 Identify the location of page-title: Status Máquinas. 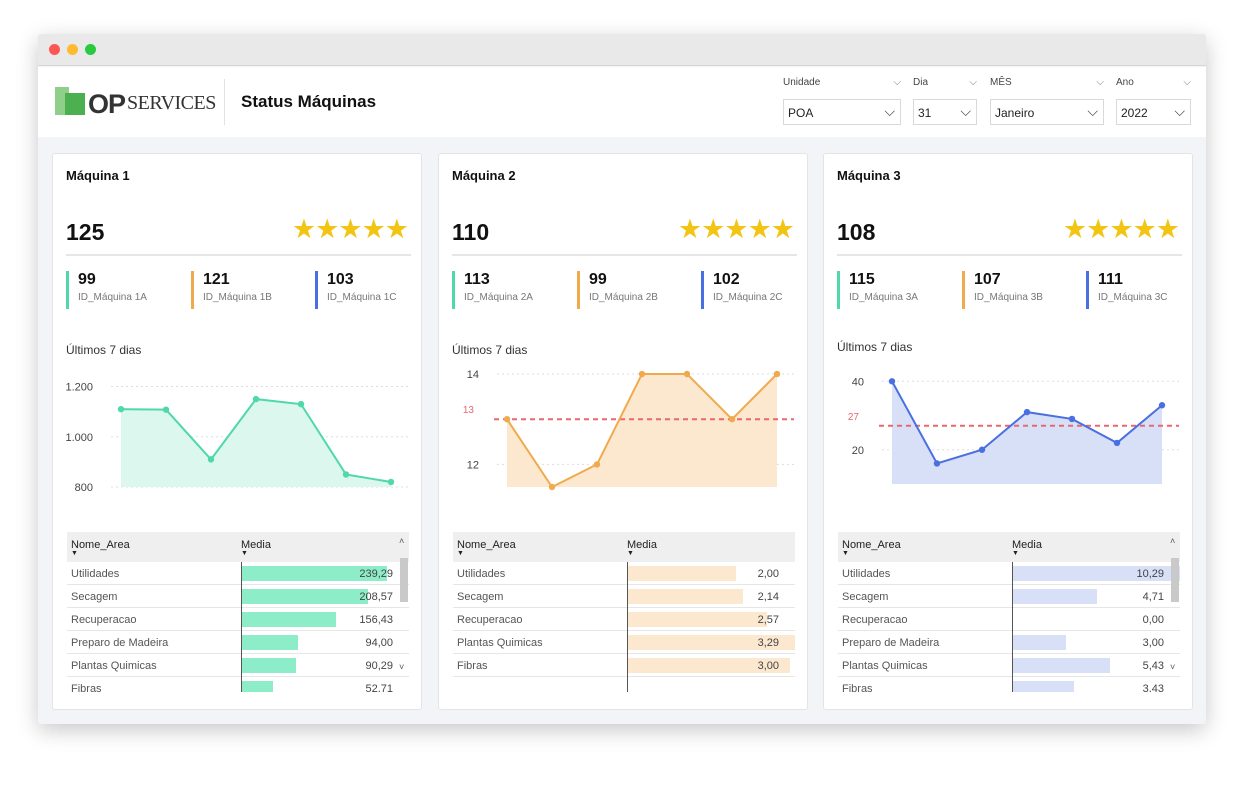
(309, 101).